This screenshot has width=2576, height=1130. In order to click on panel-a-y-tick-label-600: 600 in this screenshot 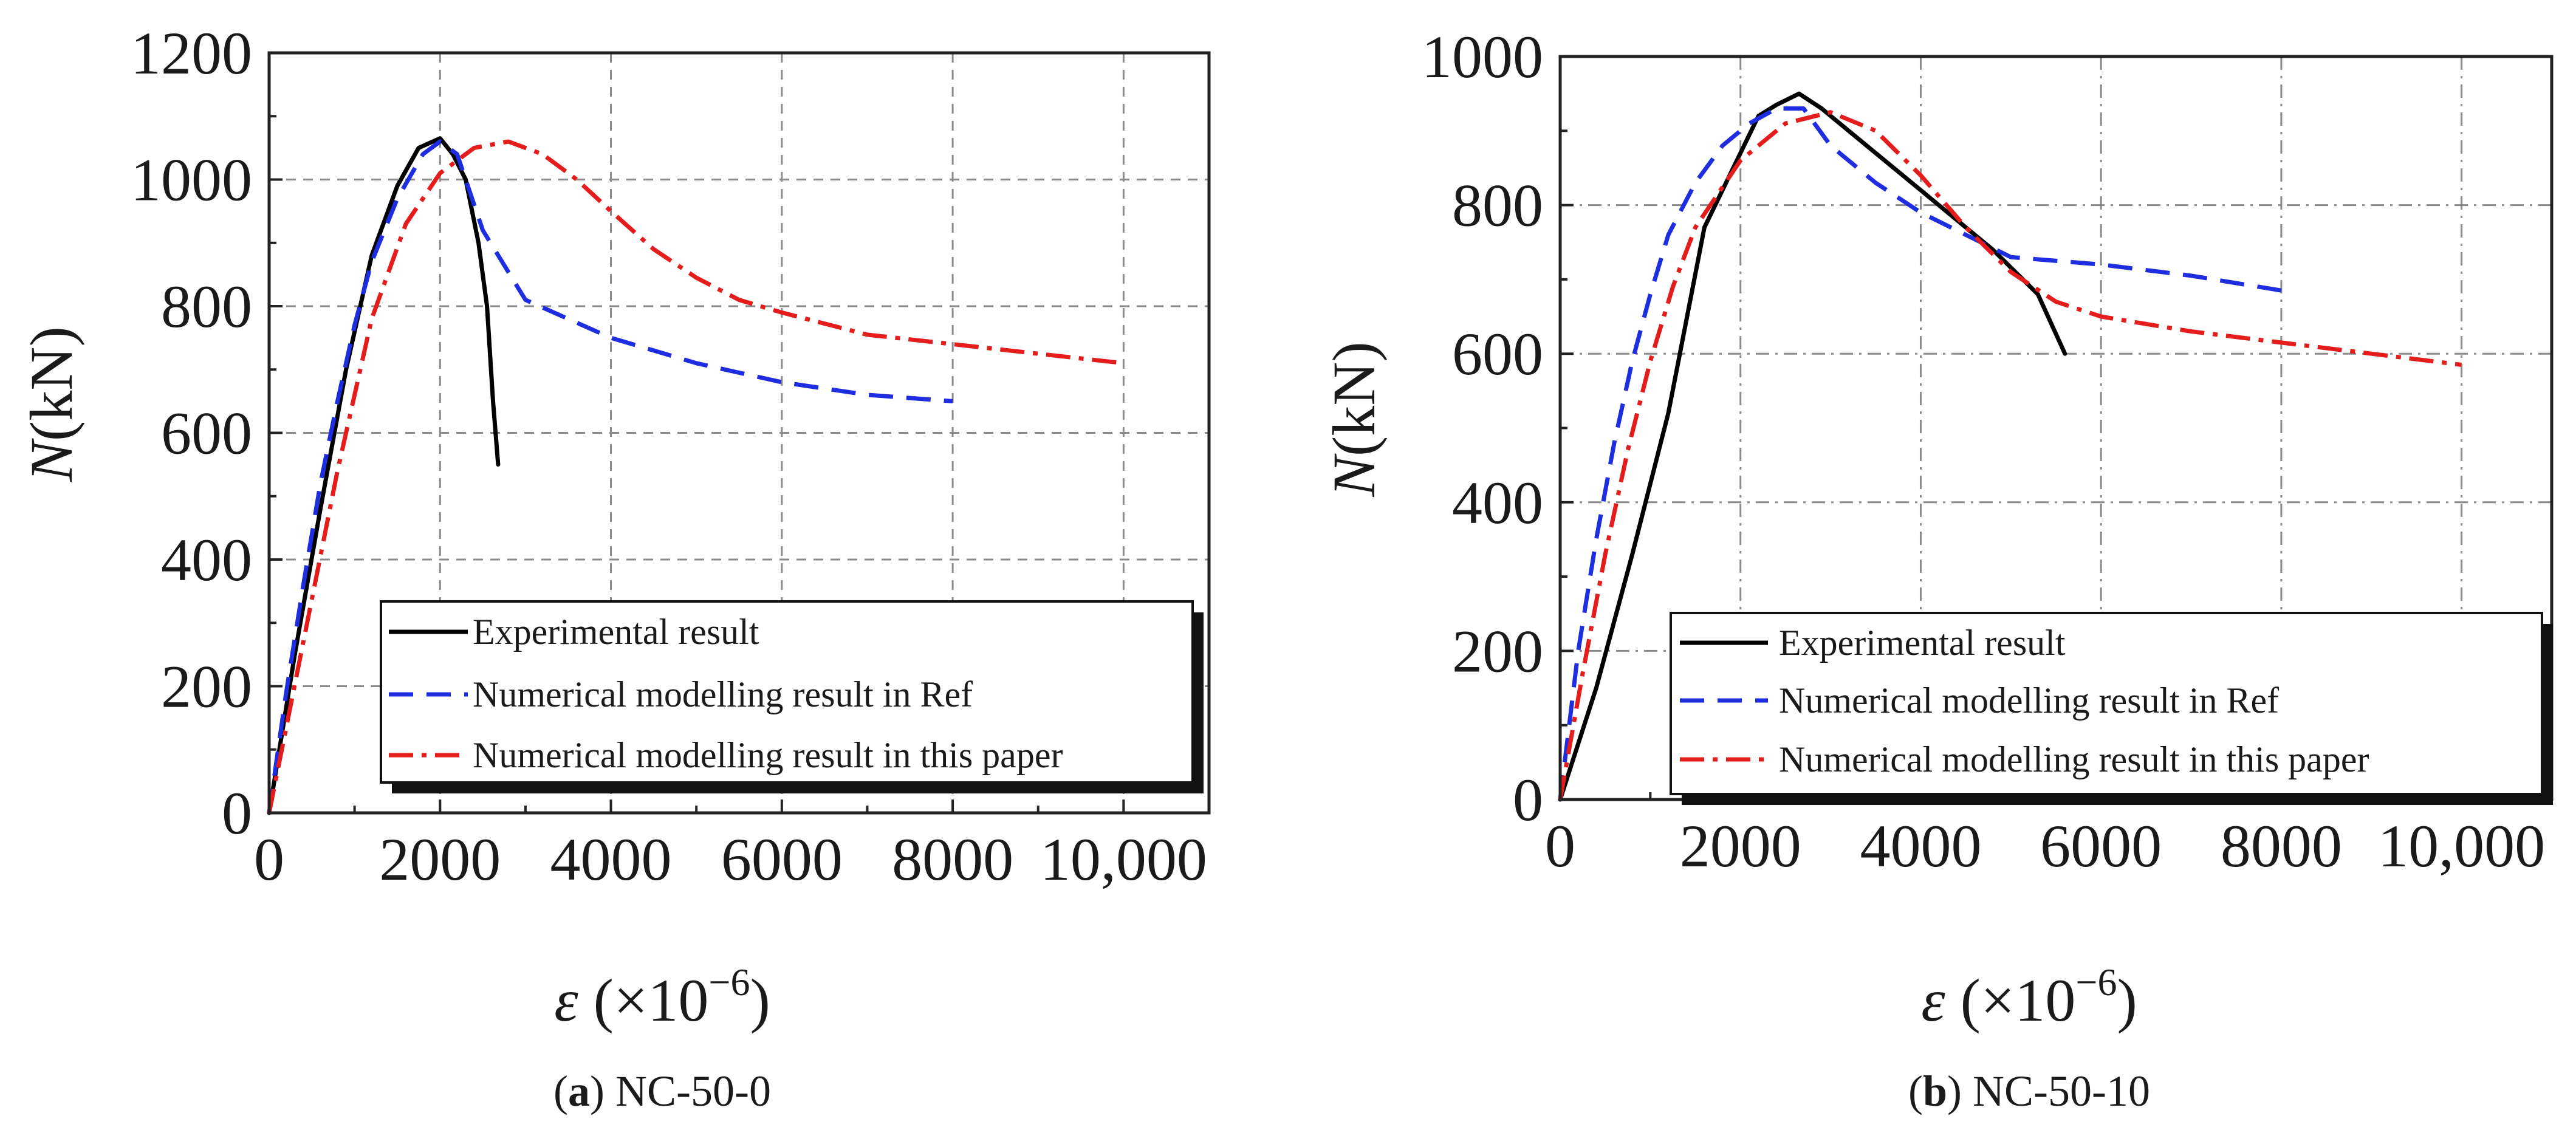, I will do `click(206, 433)`.